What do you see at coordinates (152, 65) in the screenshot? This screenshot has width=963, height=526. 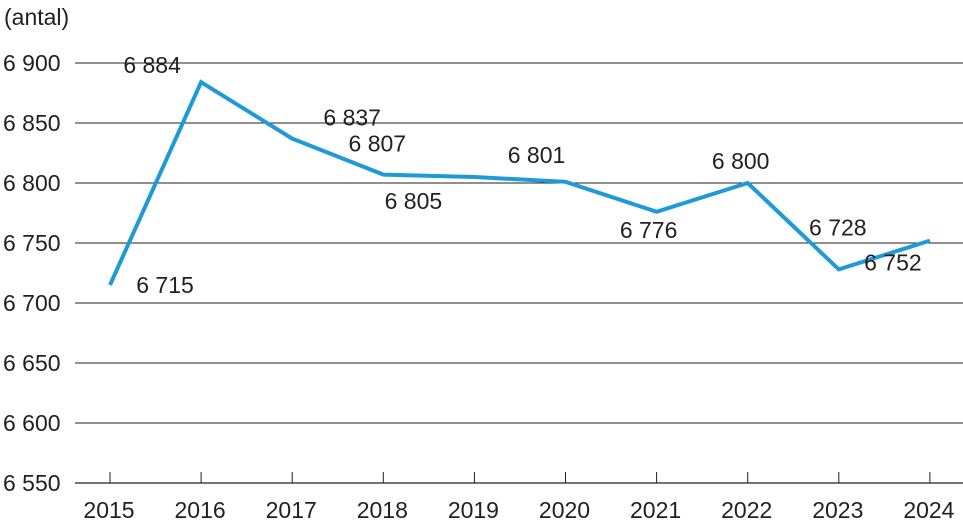 I see `data-label: 6 884` at bounding box center [152, 65].